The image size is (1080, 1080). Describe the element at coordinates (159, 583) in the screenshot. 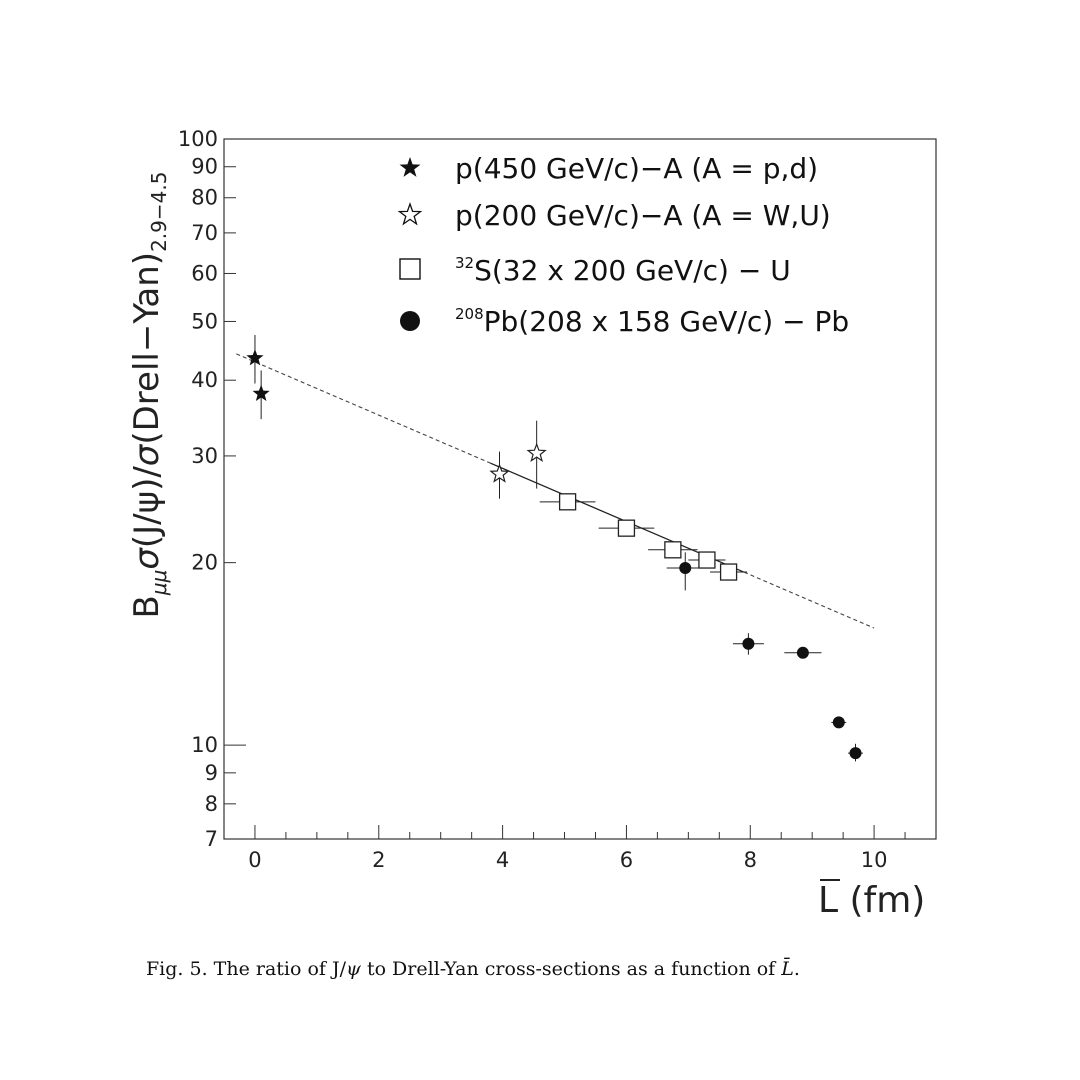

I see `y-axis-title-b-sub: μμ` at that location.